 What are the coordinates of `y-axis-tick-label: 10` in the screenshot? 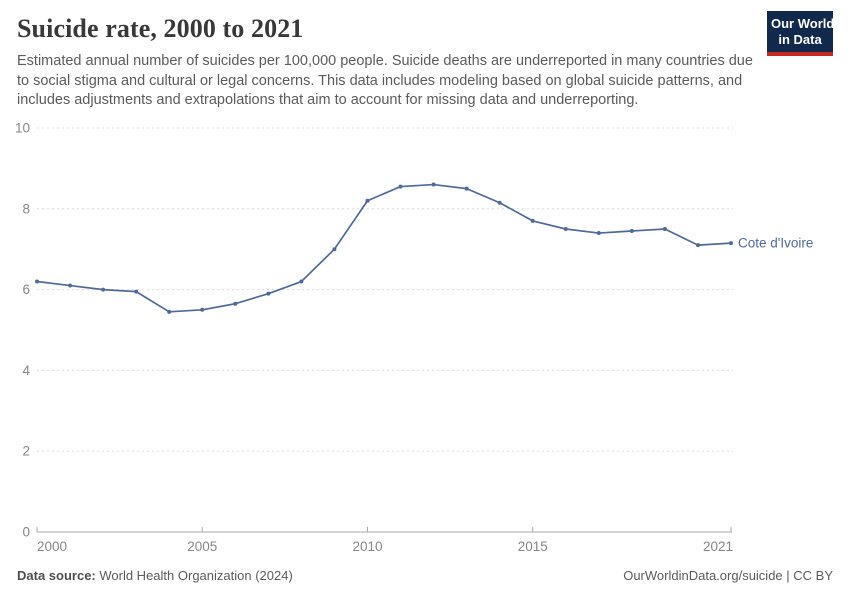 It's located at (22, 128).